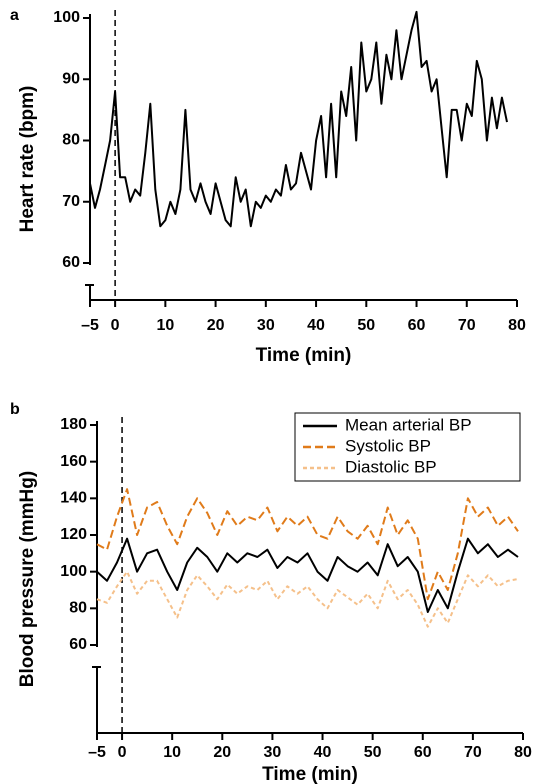  What do you see at coordinates (73, 534) in the screenshot?
I see `y-tick-label: 120` at bounding box center [73, 534].